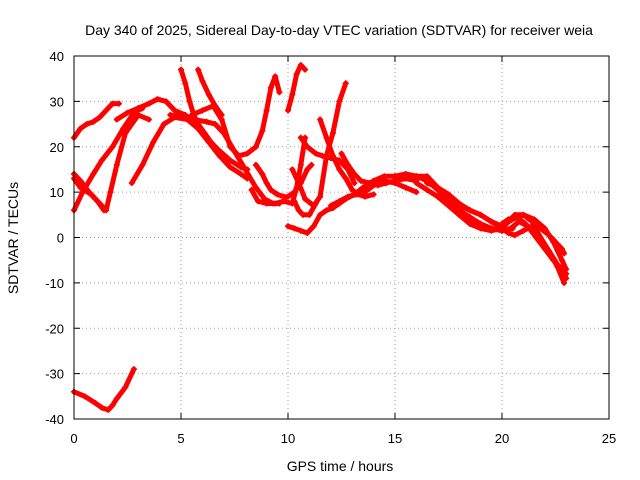 The image size is (640, 480). Describe the element at coordinates (57, 192) in the screenshot. I see `y-tick-label: 10` at that location.